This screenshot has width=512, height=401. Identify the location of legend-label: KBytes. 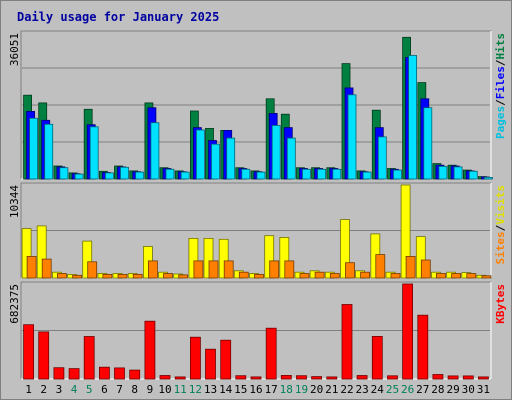
(500, 304).